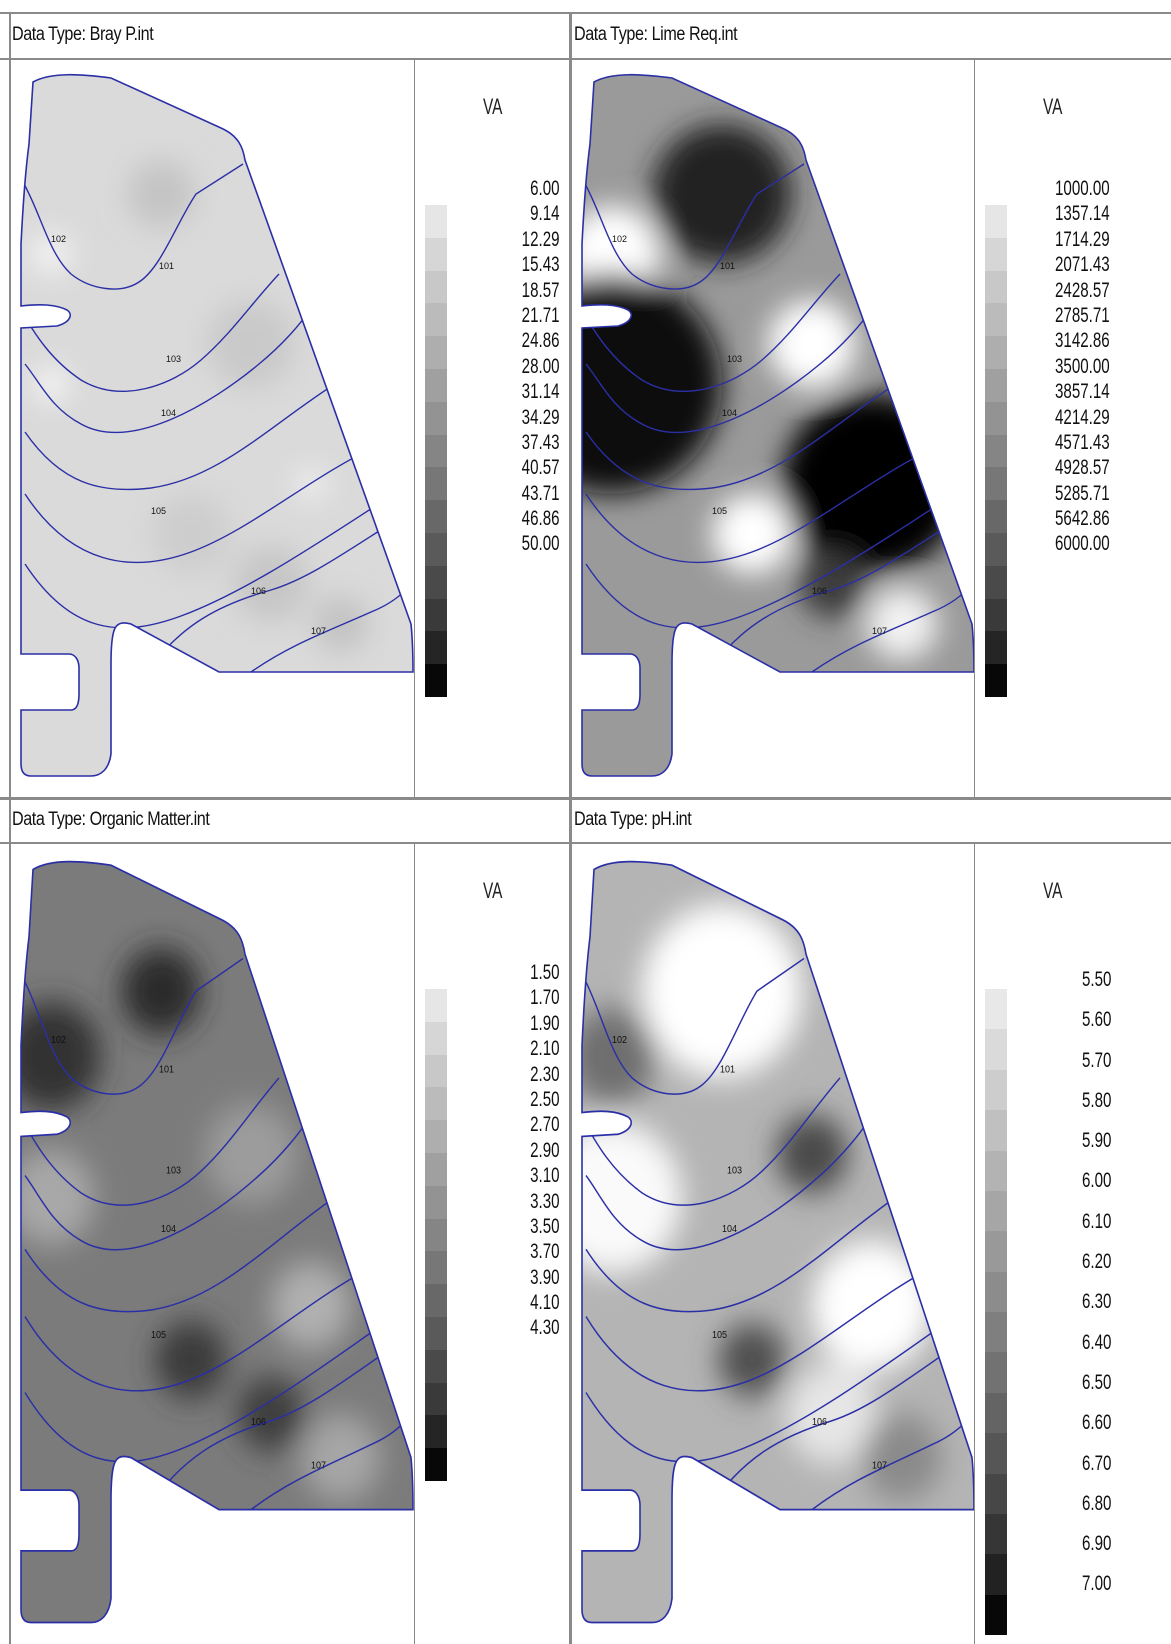 The image size is (1171, 1644). What do you see at coordinates (1082, 442) in the screenshot?
I see `legend-label: 4571.43` at bounding box center [1082, 442].